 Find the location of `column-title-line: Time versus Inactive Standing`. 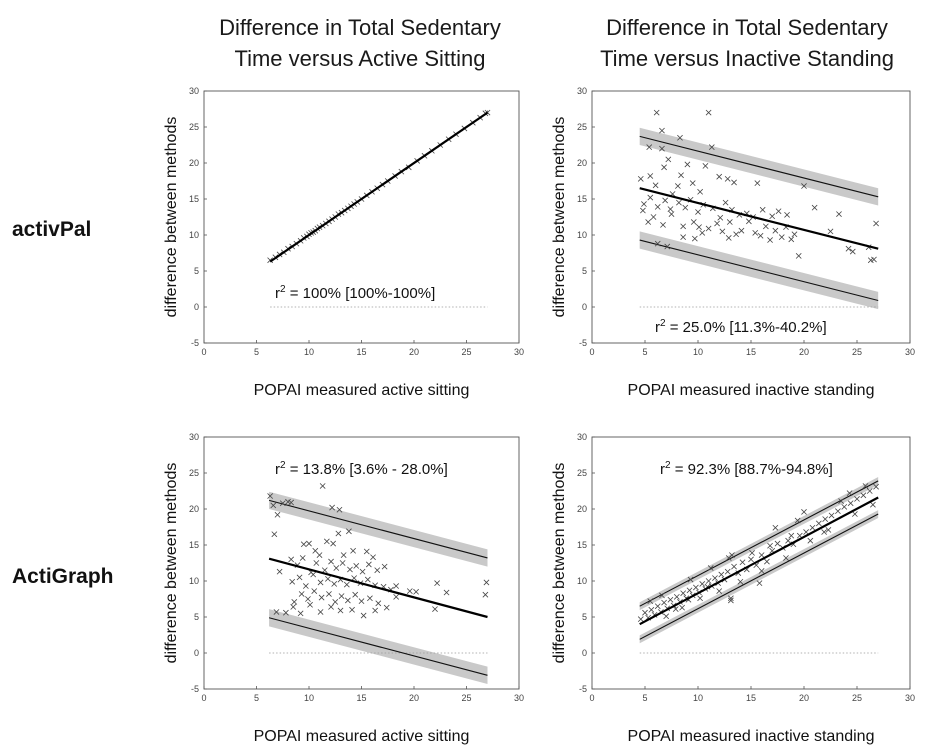

column-title-line: Time versus Inactive Standing is located at coordinates (747, 58).